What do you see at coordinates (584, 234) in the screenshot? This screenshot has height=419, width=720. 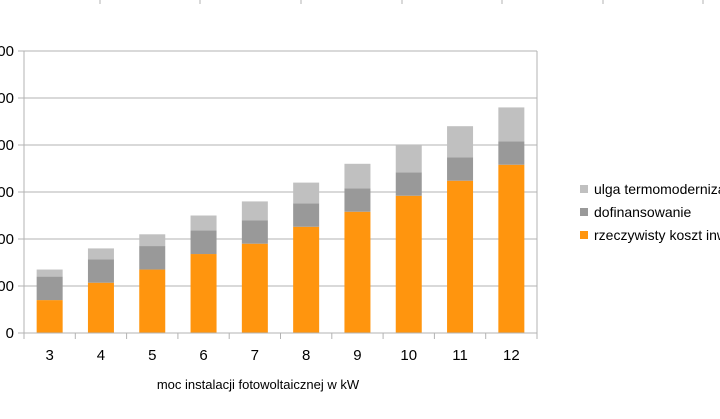 I see `legend-swatch-koszt` at bounding box center [584, 234].